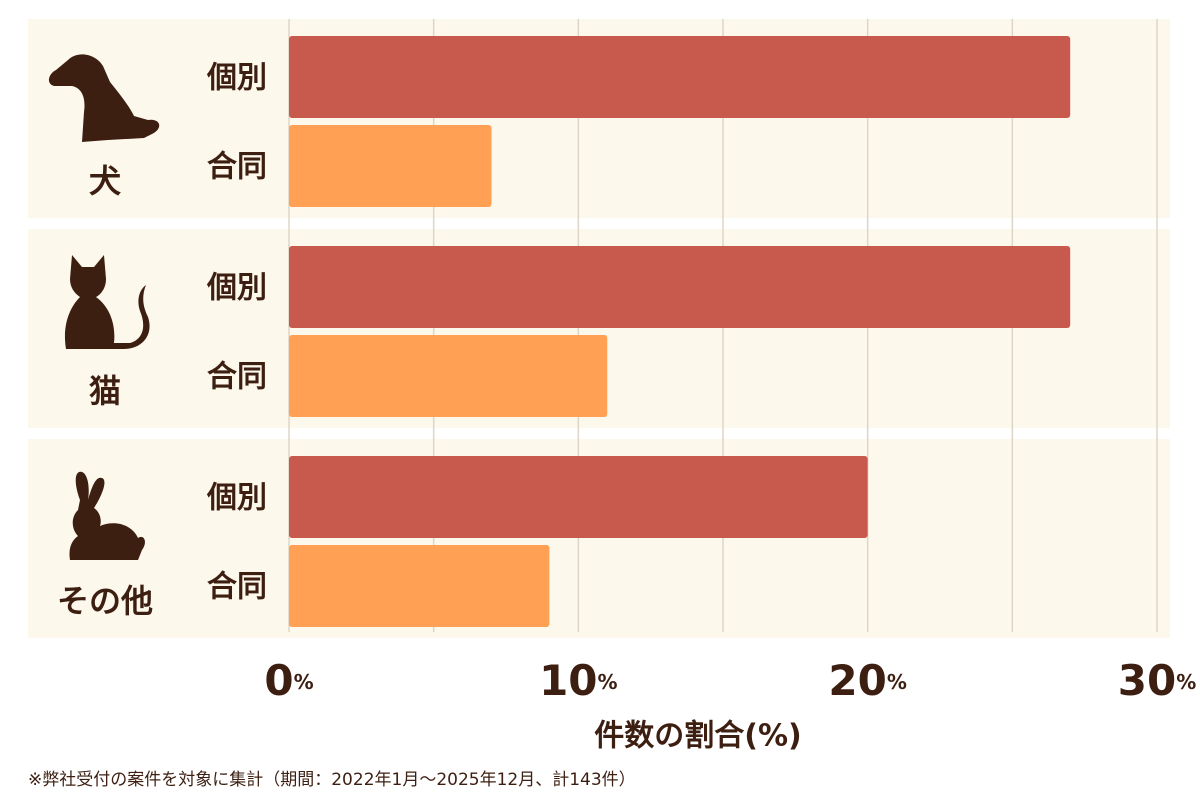  I want to click on x-tick-value: 30, so click(1147, 680).